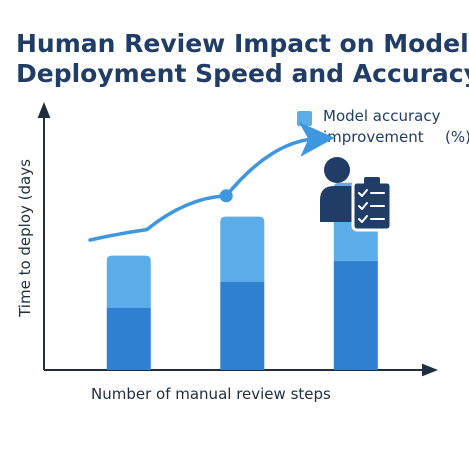  What do you see at coordinates (242, 43) in the screenshot?
I see `chart-title-line1: Human Review Impact on Model` at bounding box center [242, 43].